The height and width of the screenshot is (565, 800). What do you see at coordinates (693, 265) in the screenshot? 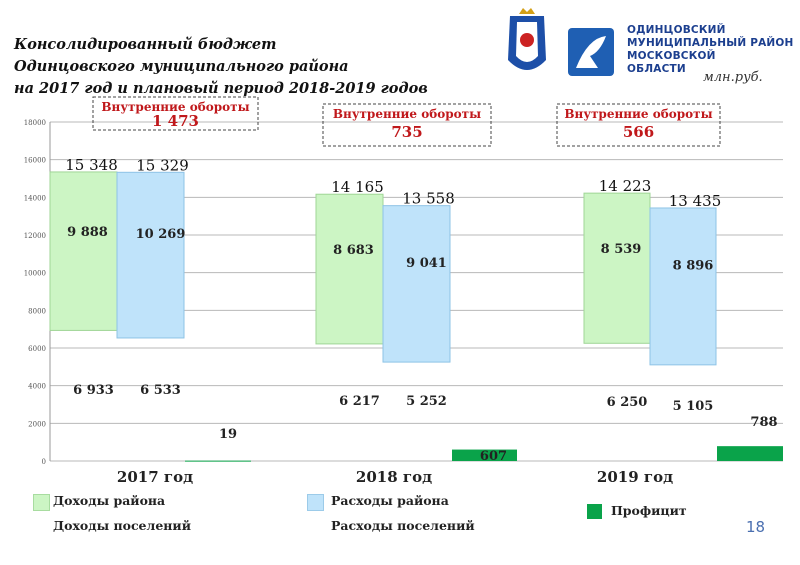
I see `expense-region-label: 8 896` at bounding box center [693, 265].